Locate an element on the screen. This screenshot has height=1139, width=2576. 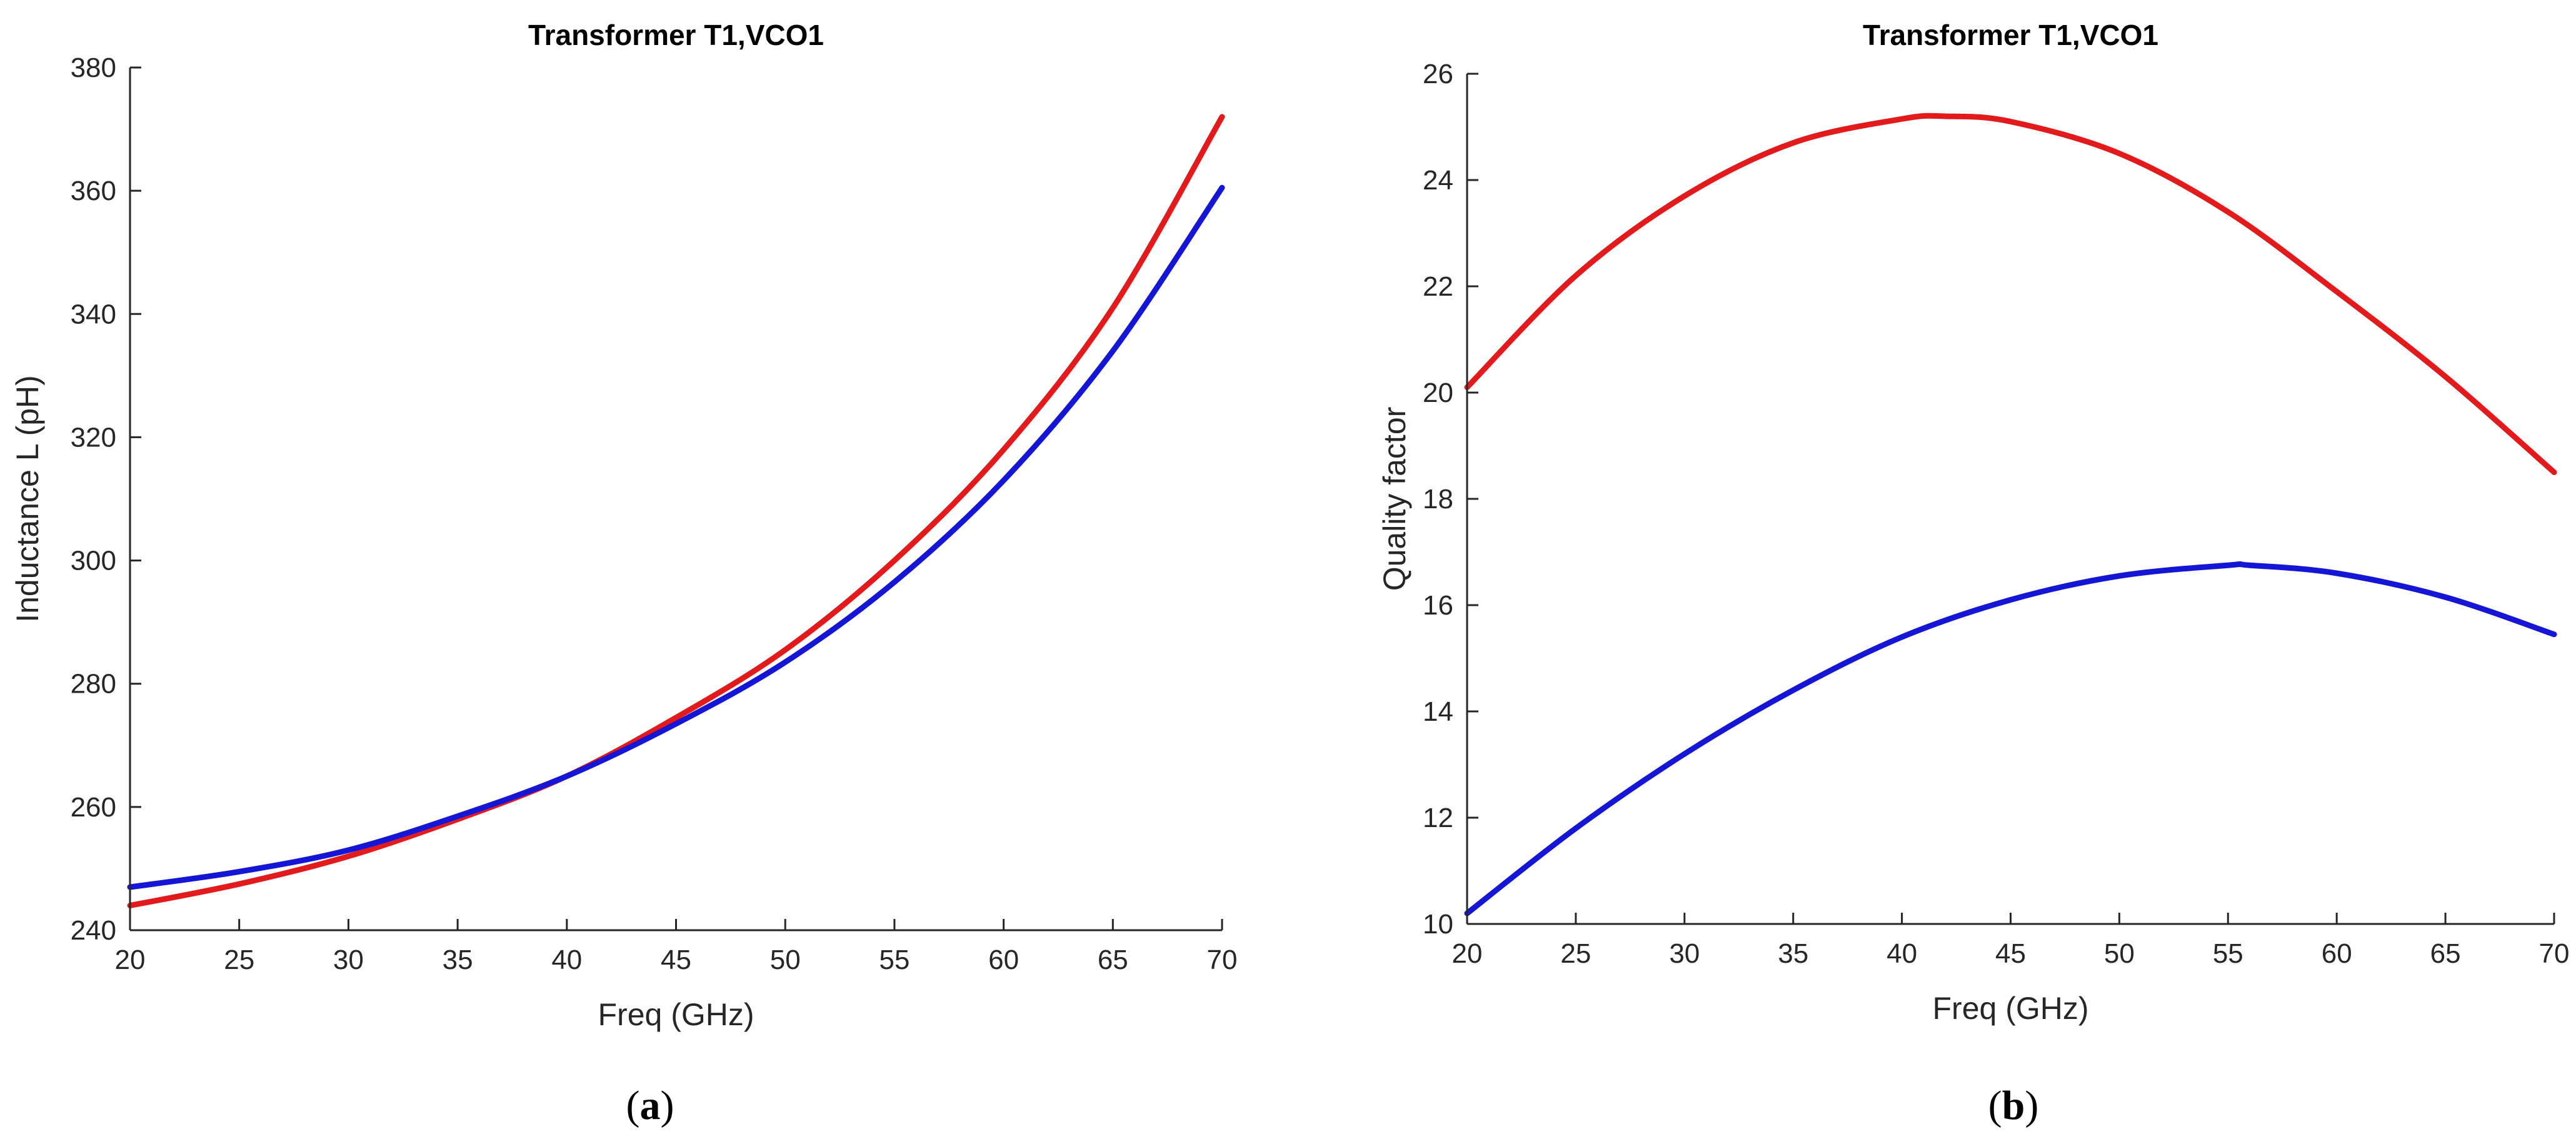
y-tick-label: 26 is located at coordinates (1438, 74).